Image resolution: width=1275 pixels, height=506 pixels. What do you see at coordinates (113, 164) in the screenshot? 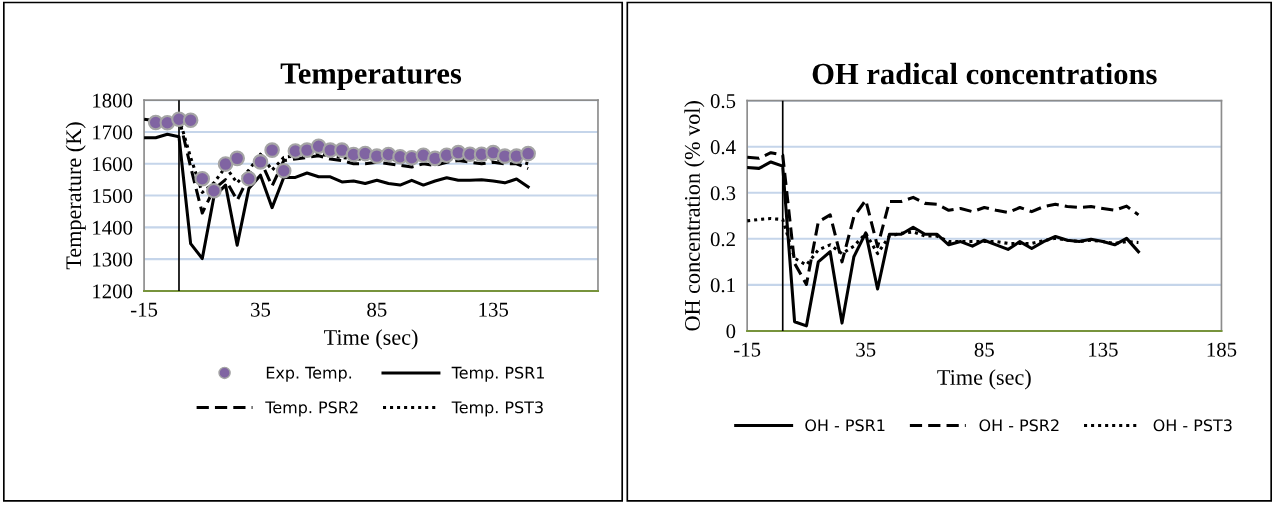
I see `y-tick-label: 1600` at bounding box center [113, 164].